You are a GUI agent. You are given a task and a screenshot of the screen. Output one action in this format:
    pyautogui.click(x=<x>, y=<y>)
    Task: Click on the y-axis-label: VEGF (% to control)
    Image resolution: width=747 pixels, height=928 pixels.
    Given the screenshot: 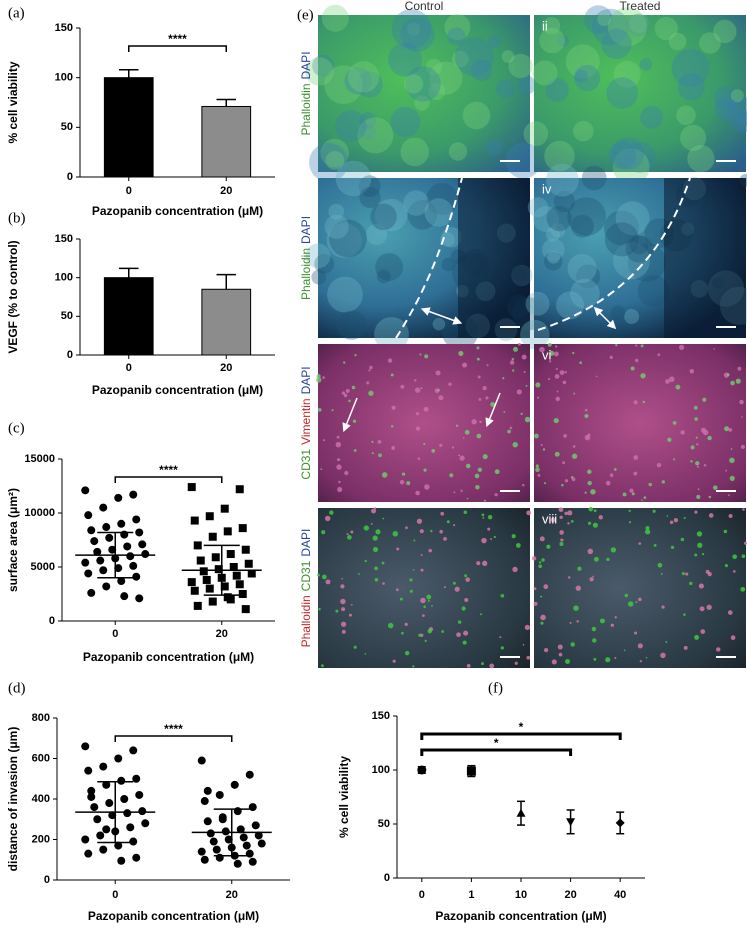 What is the action you would take?
    pyautogui.click(x=13, y=296)
    